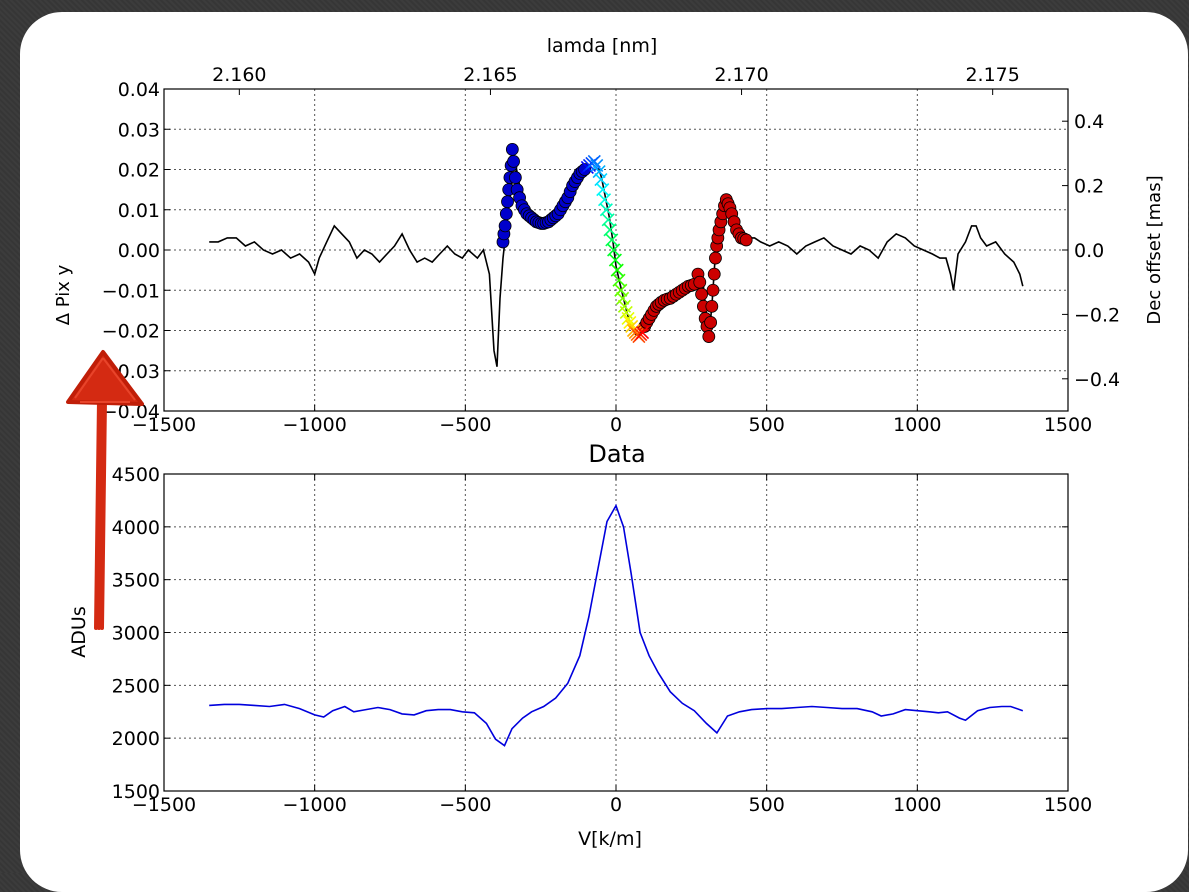  I want to click on y2-tick-label: 0.4, so click(1089, 122).